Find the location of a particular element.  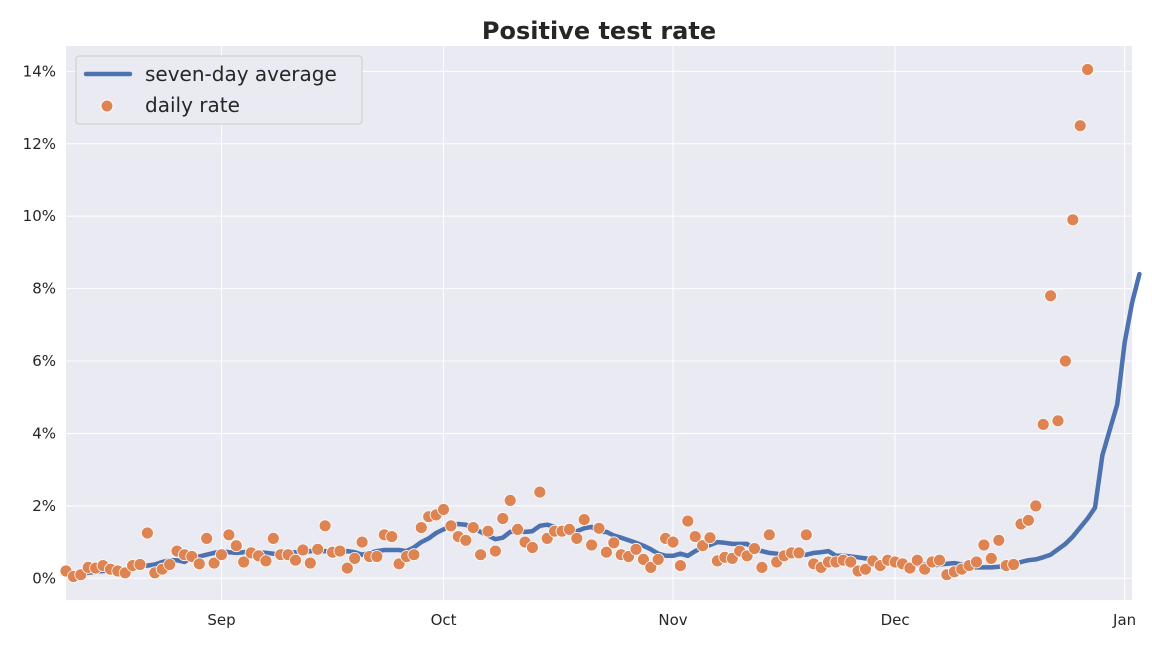

legend-box is located at coordinates (219, 90).